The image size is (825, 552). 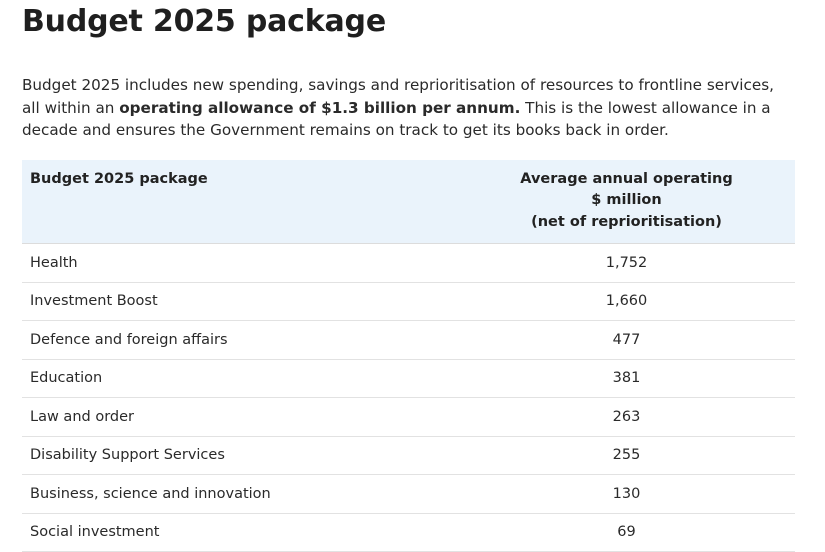 I want to click on header-line-2: $ million, so click(x=626, y=201).